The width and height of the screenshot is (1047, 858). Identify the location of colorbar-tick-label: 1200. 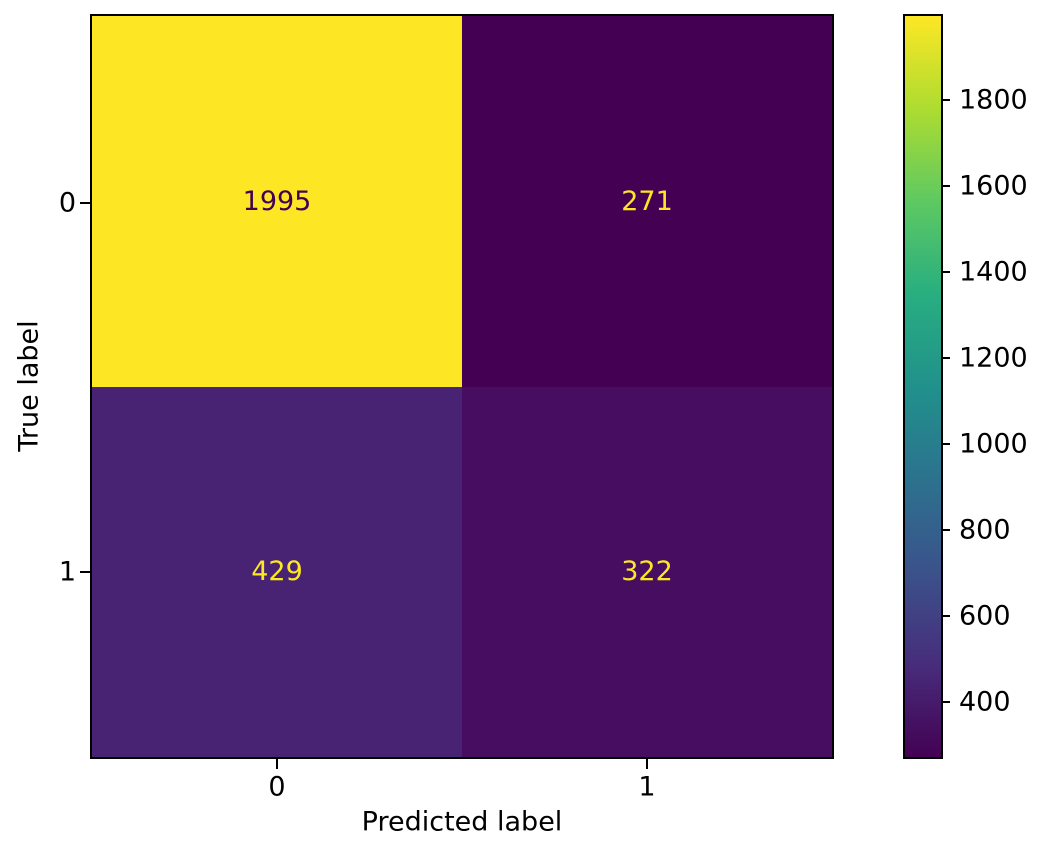
(993, 358).